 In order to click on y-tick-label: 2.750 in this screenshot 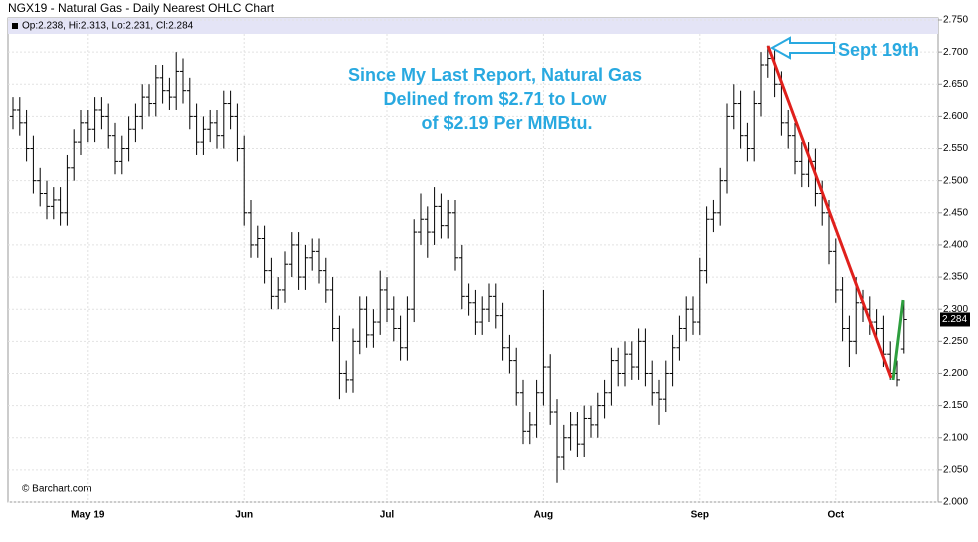, I will do `click(955, 20)`.